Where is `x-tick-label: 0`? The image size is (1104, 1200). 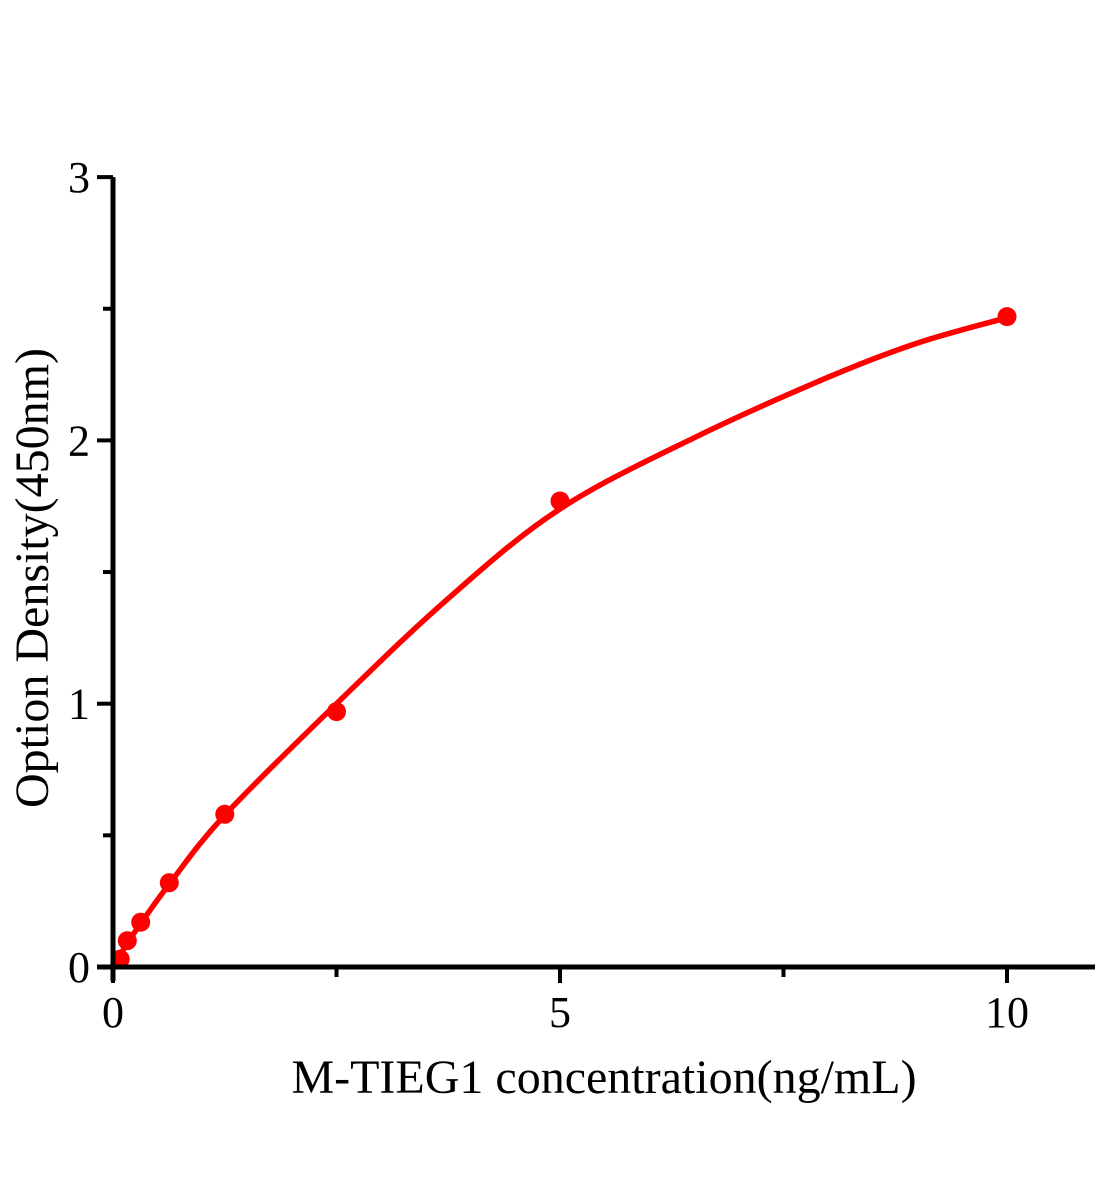
x-tick-label: 0 is located at coordinates (113, 1012).